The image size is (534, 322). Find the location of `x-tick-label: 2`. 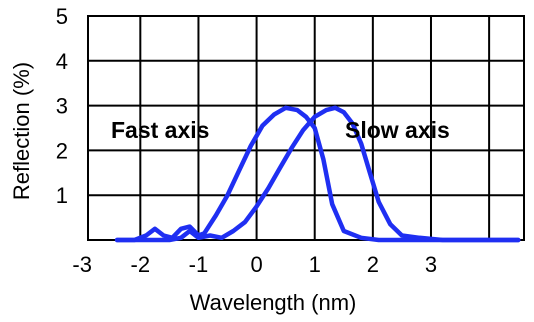

x-tick-label: 2 is located at coordinates (373, 264).